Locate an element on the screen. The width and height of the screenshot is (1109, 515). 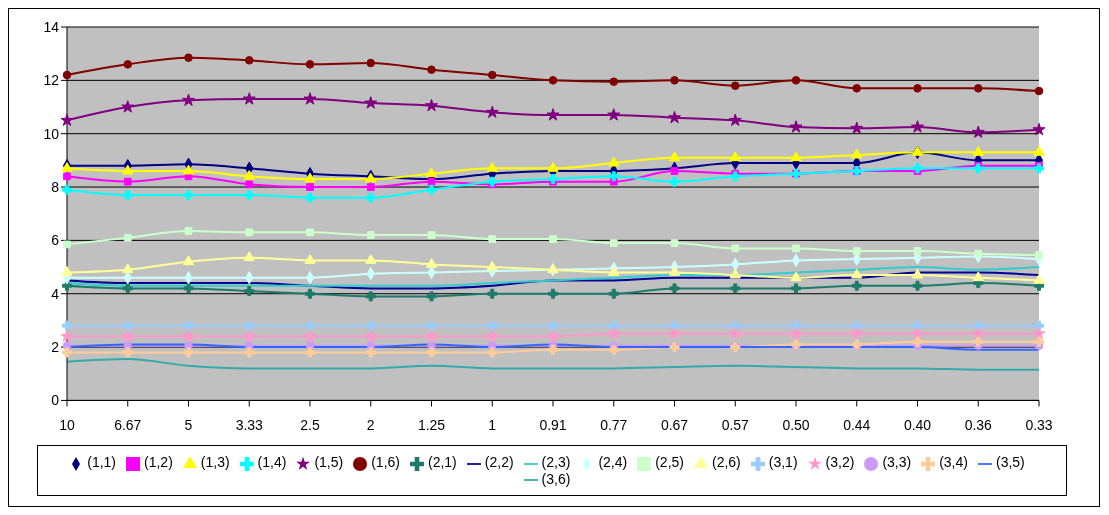
legend-label: (3,5) is located at coordinates (1010, 462).